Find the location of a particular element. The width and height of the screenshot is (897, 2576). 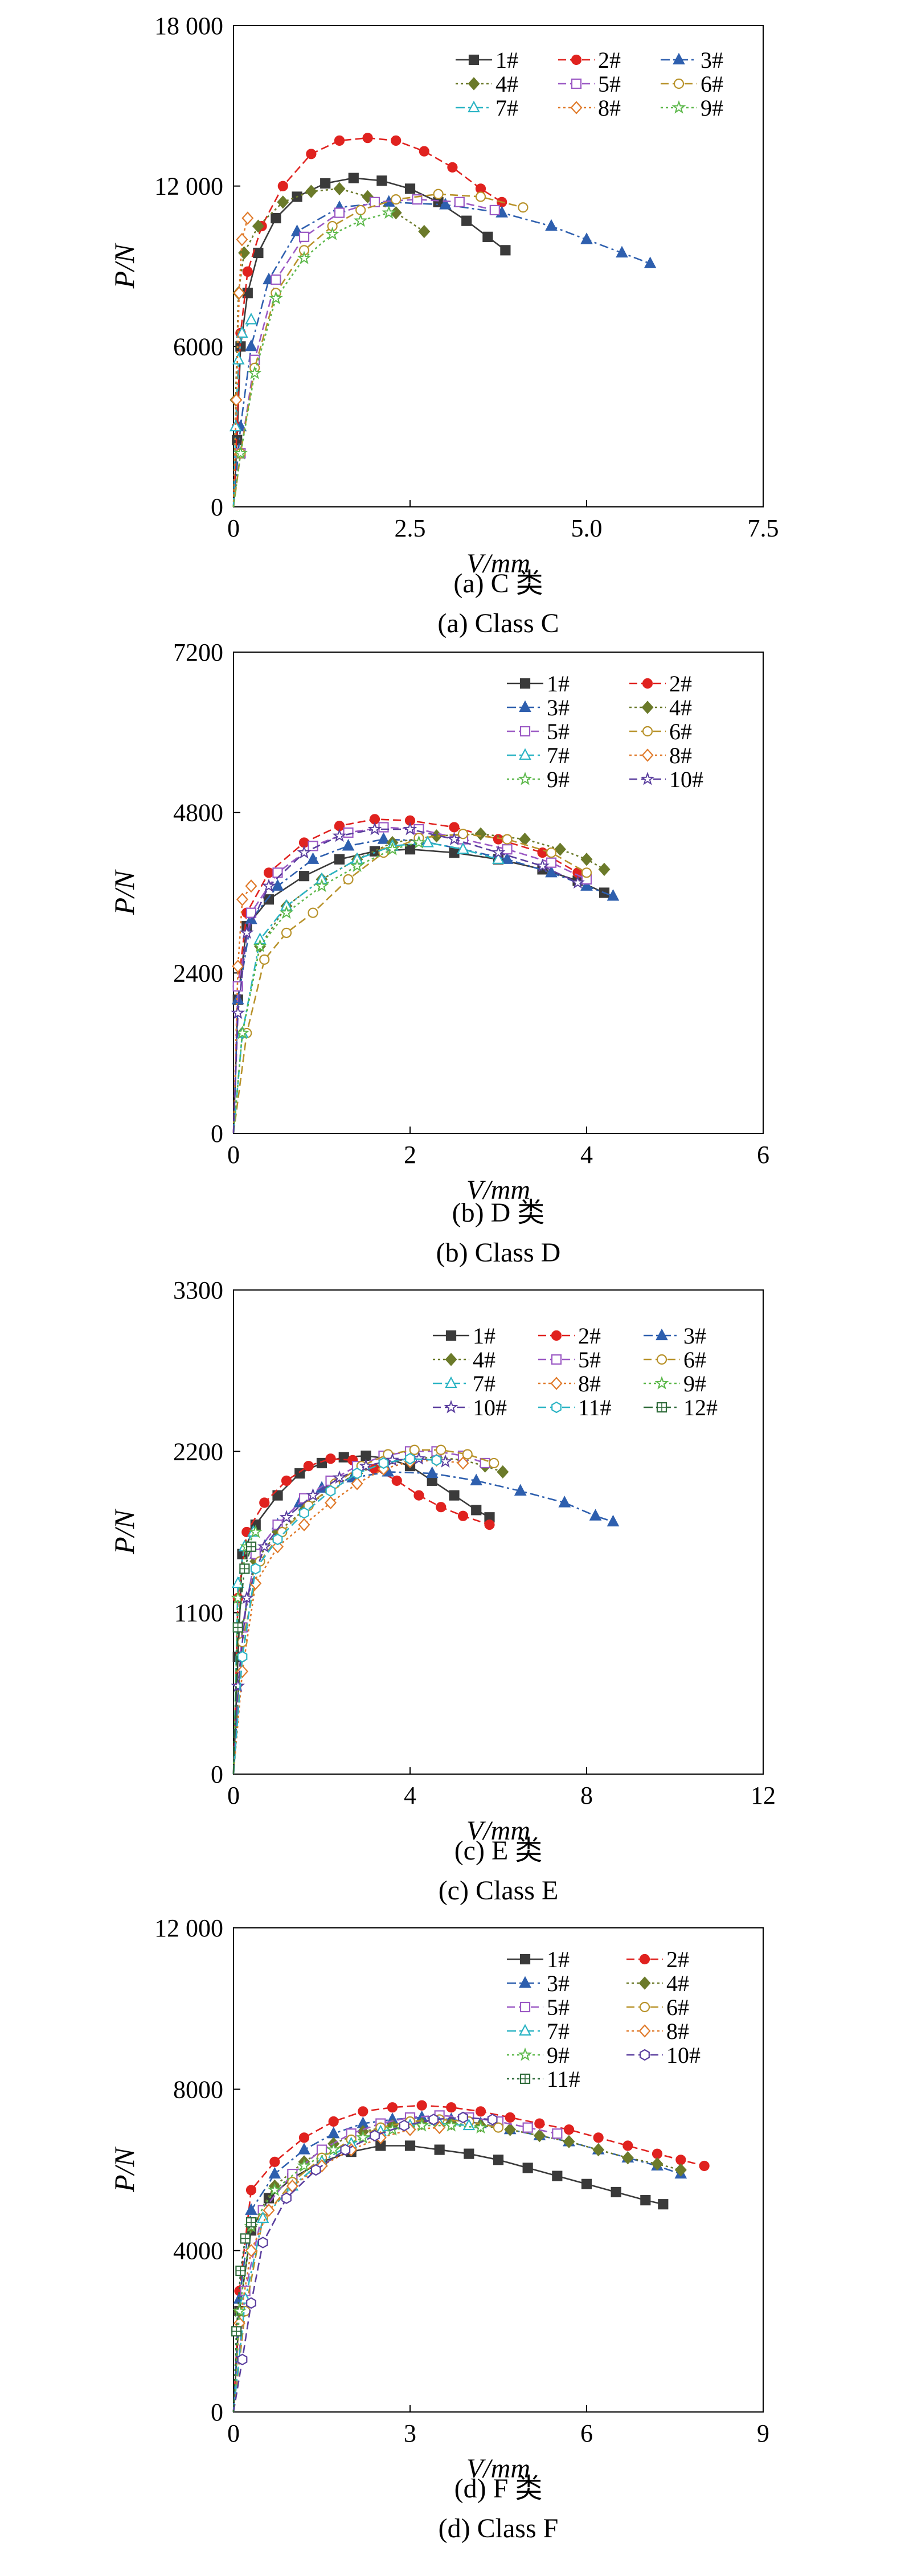

y-tick-label: 1100 is located at coordinates (198, 1613).